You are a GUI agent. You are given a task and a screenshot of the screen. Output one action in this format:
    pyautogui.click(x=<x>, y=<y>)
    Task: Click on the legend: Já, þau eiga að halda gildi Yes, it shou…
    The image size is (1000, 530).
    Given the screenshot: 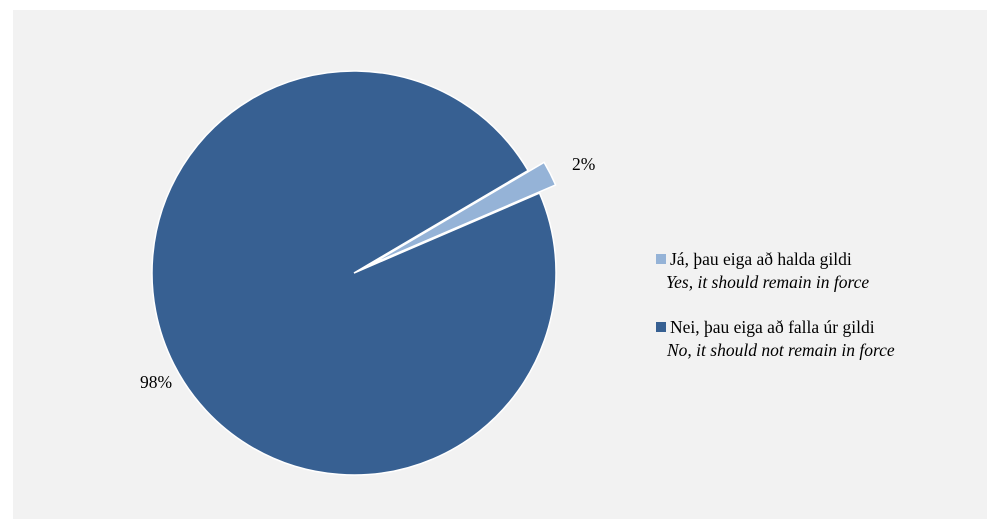 What is the action you would take?
    pyautogui.click(x=821, y=316)
    